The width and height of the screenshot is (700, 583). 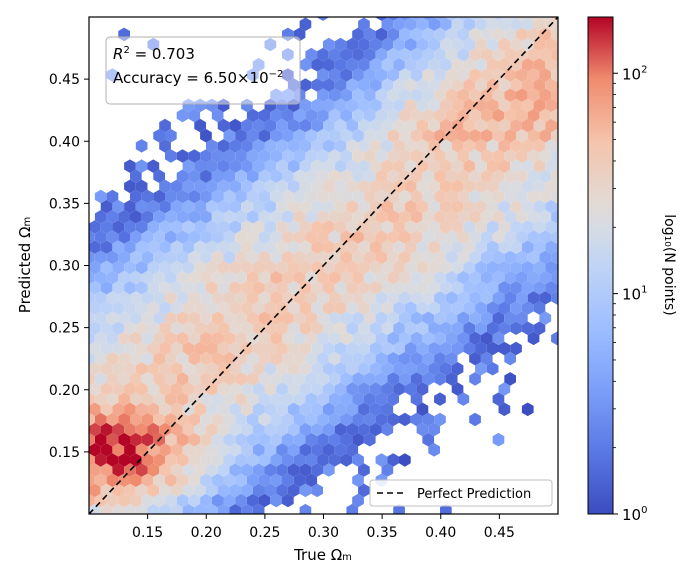 I want to click on x-tick-label: 0.25, so click(x=264, y=533).